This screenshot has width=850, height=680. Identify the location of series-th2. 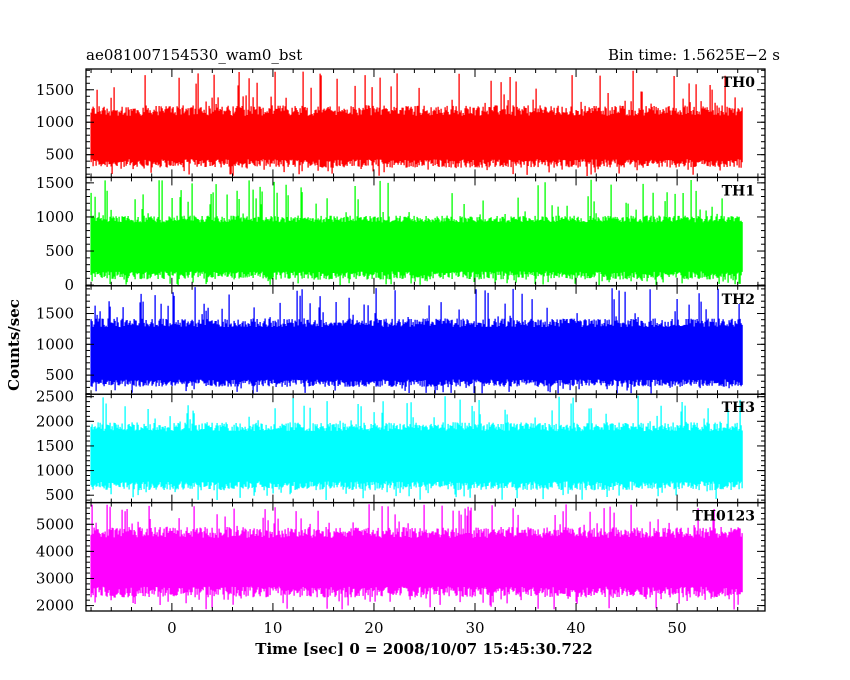
(416, 340).